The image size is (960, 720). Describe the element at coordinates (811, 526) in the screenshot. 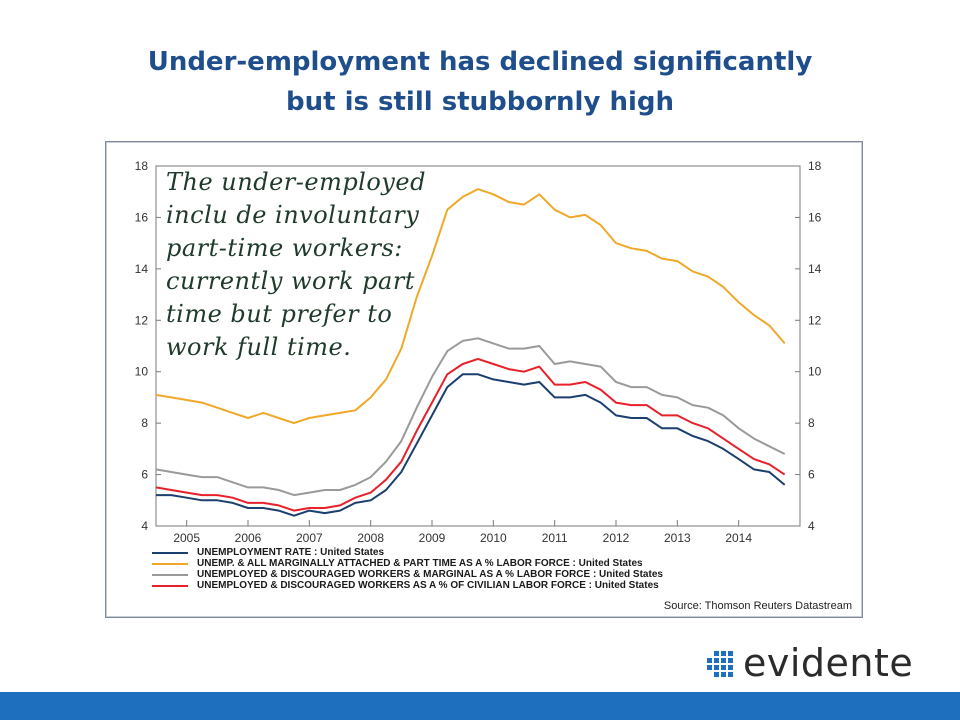

I see `y-tick-label-right: 4` at that location.